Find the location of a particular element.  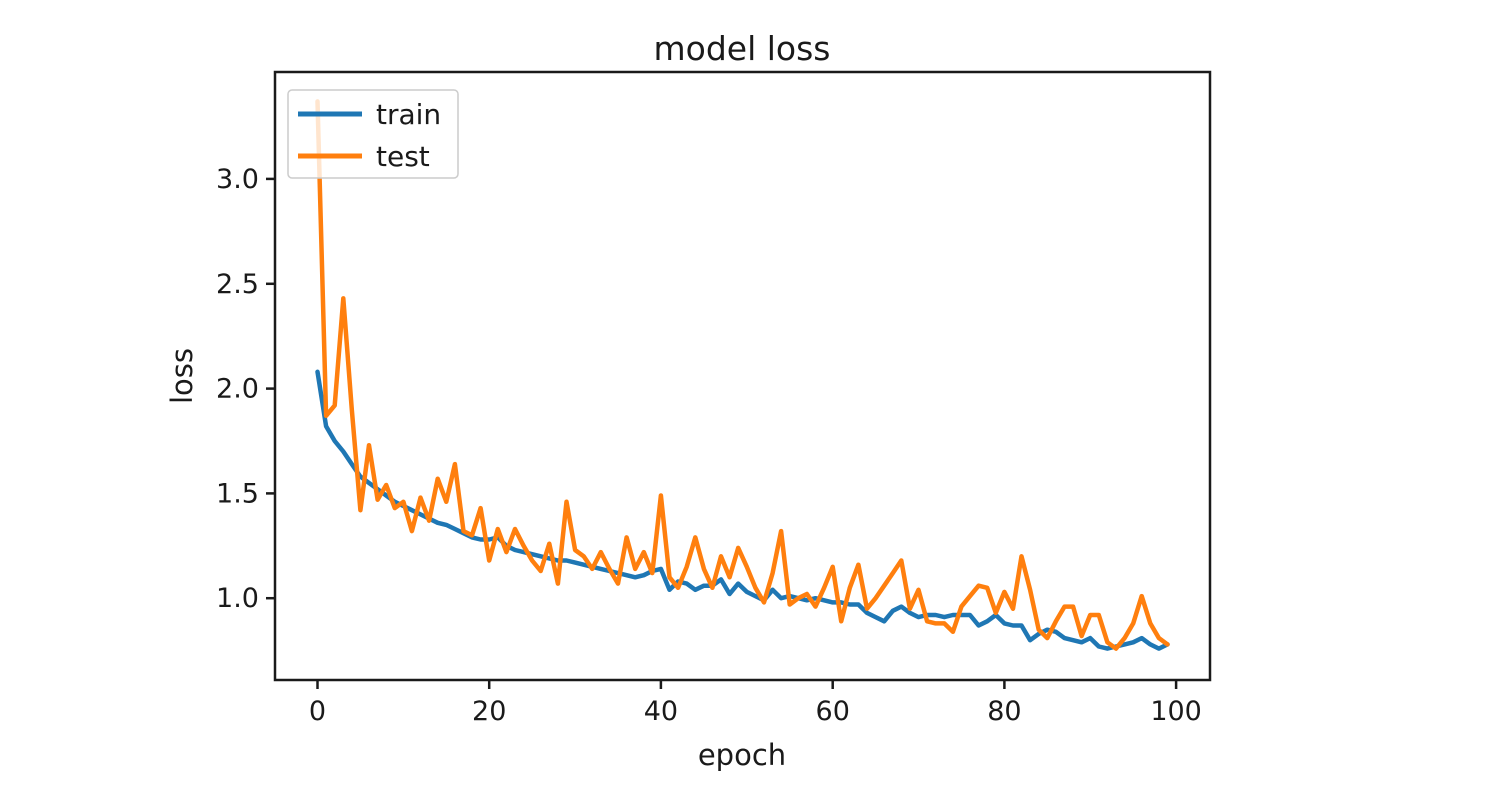

y-tick-label: 2.0 is located at coordinates (237, 389).